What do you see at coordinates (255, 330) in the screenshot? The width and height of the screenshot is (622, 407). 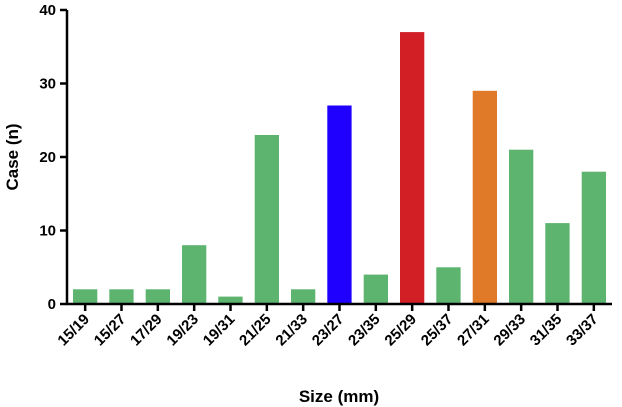 I see `x-tick-label: 21/25` at bounding box center [255, 330].